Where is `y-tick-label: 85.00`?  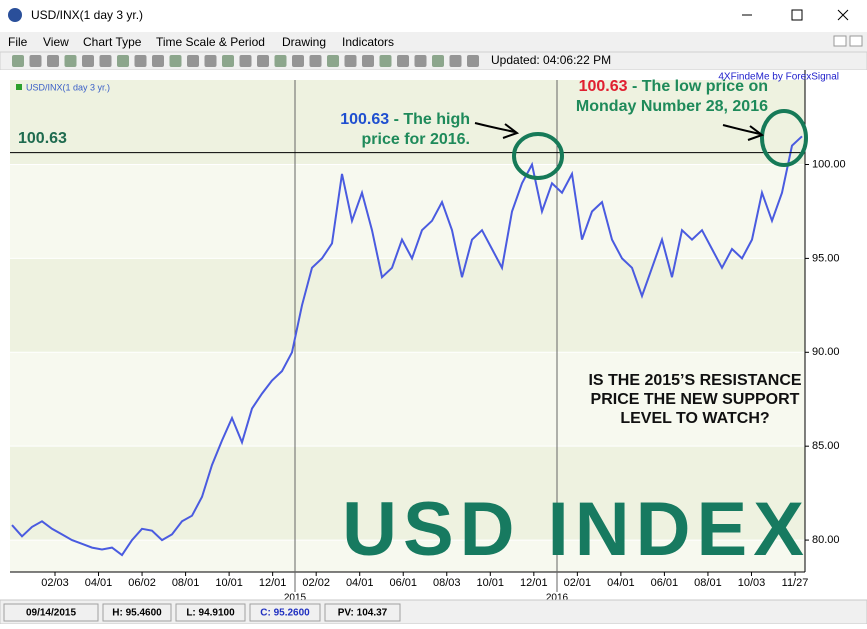 y-tick-label: 85.00 is located at coordinates (826, 446).